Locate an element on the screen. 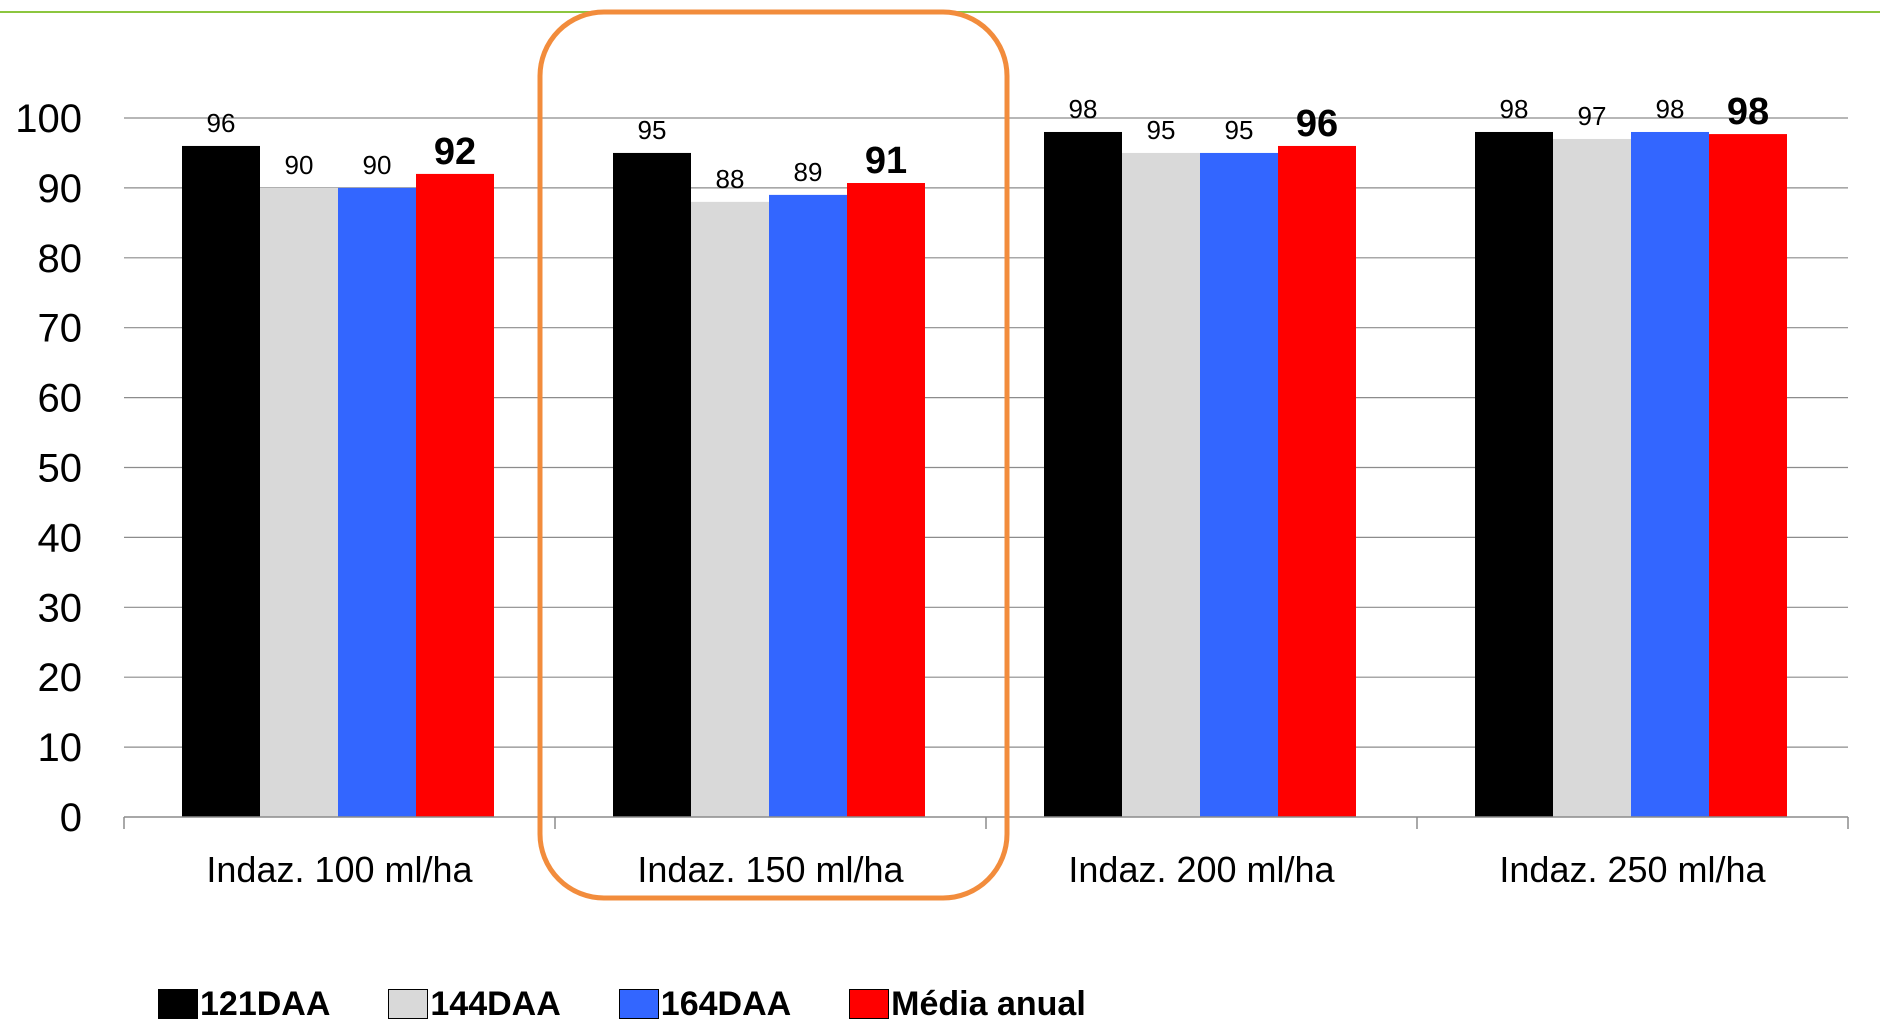 The width and height of the screenshot is (1880, 1024). y-tick-label: 90 is located at coordinates (60, 189).